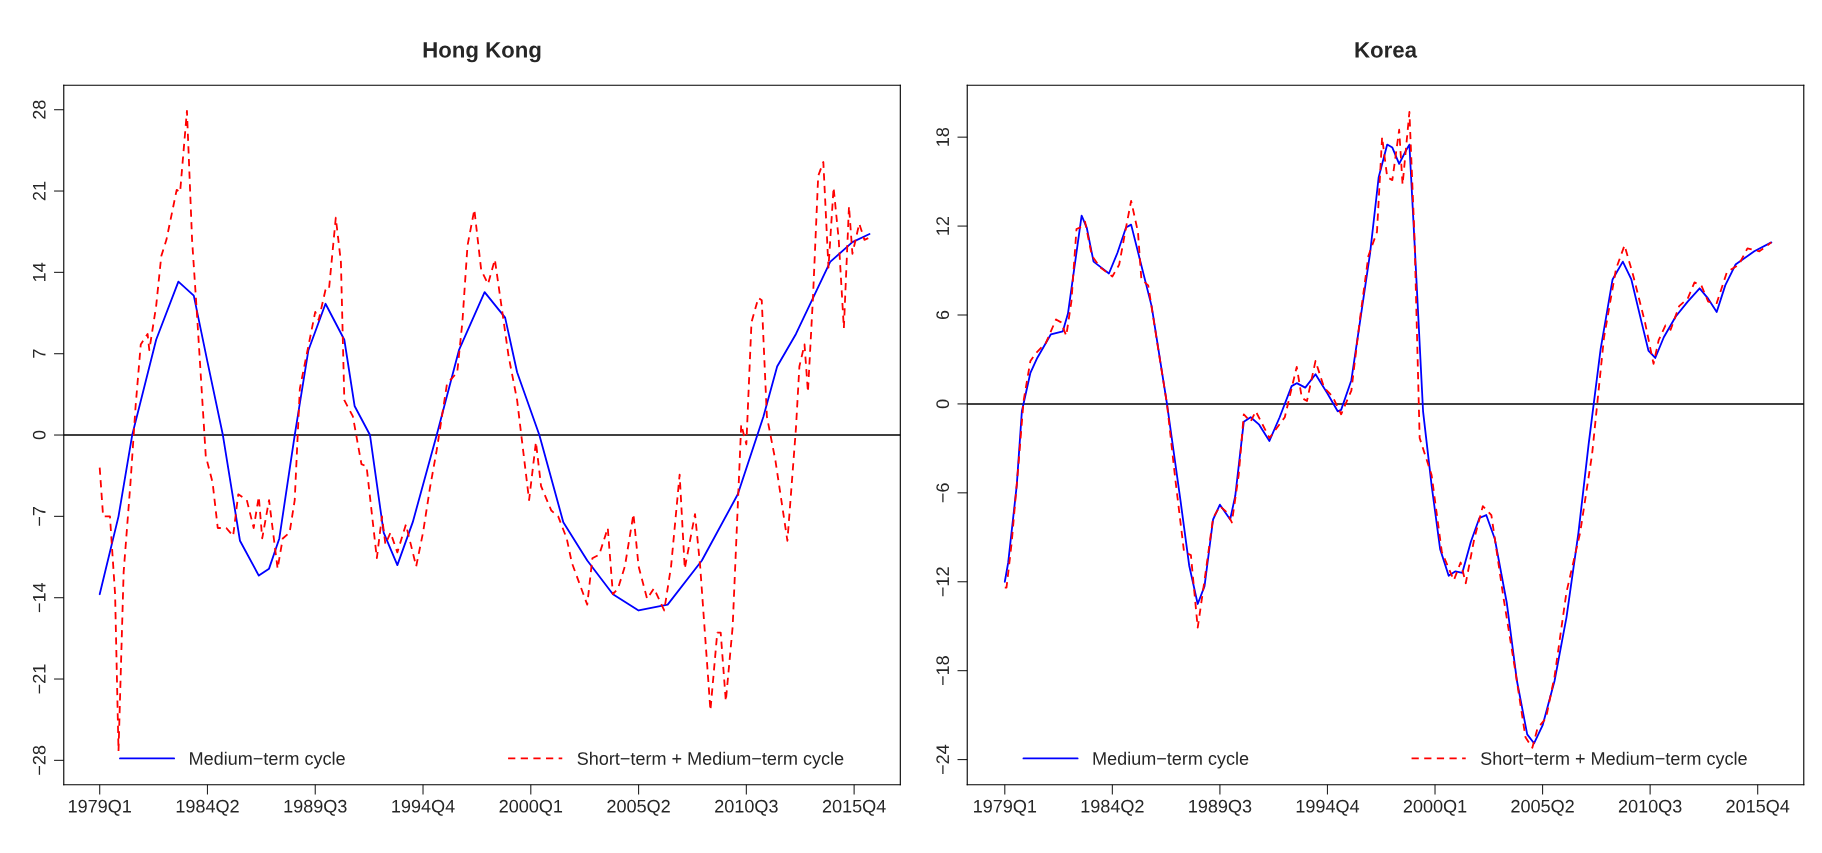 The image size is (1822, 853). I want to click on y-tick-label: −14, so click(39, 597).